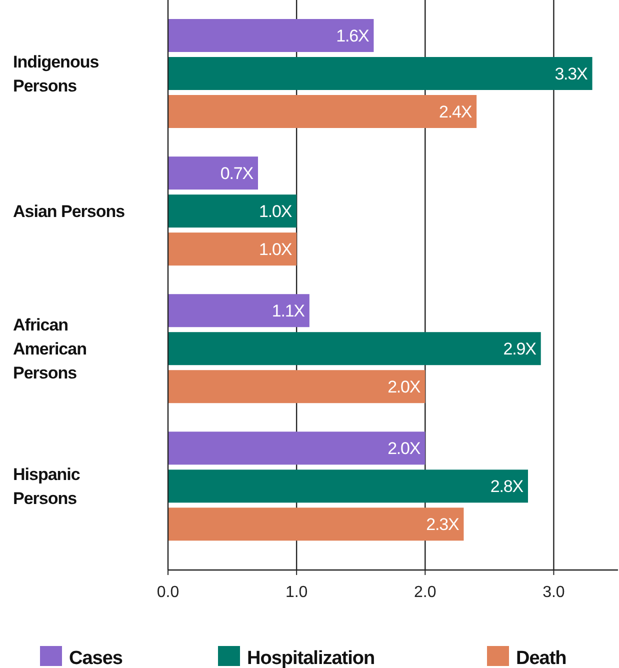 The height and width of the screenshot is (668, 619). What do you see at coordinates (541, 658) in the screenshot?
I see `legend-label: Death` at bounding box center [541, 658].